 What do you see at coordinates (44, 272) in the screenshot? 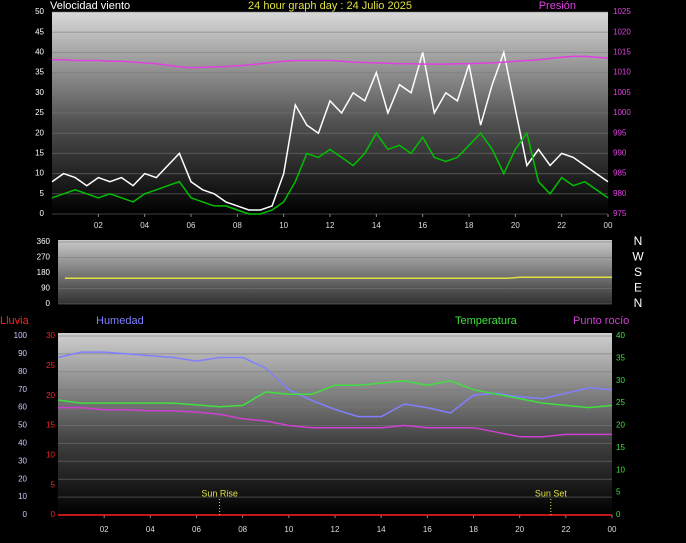
I see `y-tick-label: 180` at bounding box center [44, 272].